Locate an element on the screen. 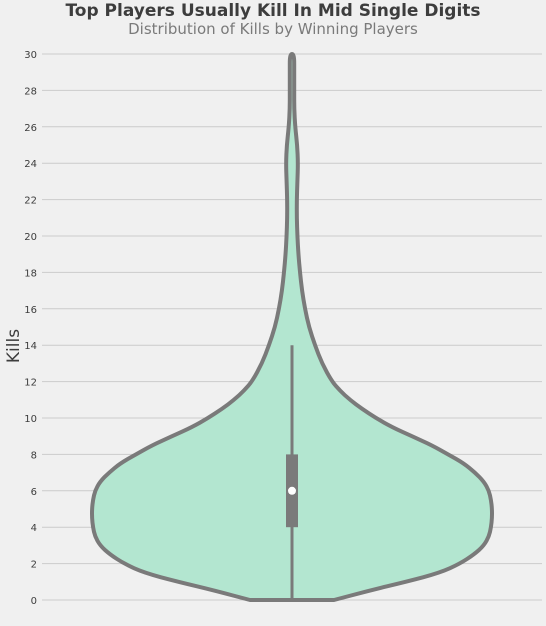 The image size is (546, 626). y-tick-label-30: 30 is located at coordinates (30, 55).